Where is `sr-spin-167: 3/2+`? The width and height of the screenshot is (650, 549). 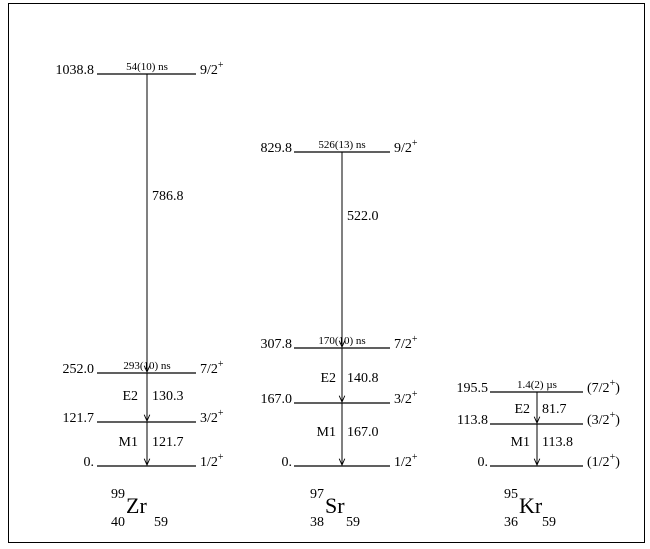 sr-spin-167: 3/2+ is located at coordinates (406, 398).